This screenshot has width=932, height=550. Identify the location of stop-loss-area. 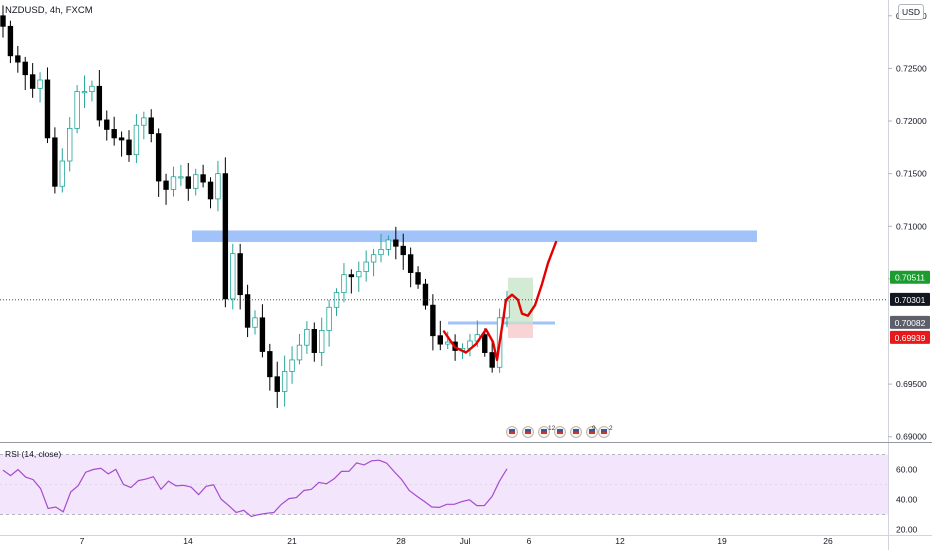
(520, 330).